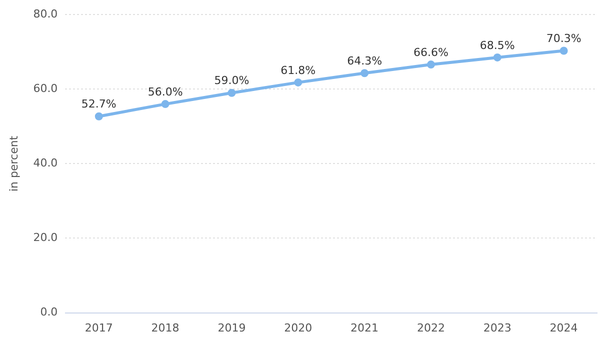 This screenshot has width=609, height=342. What do you see at coordinates (232, 327) in the screenshot?
I see `x-tick-label: 2019` at bounding box center [232, 327].